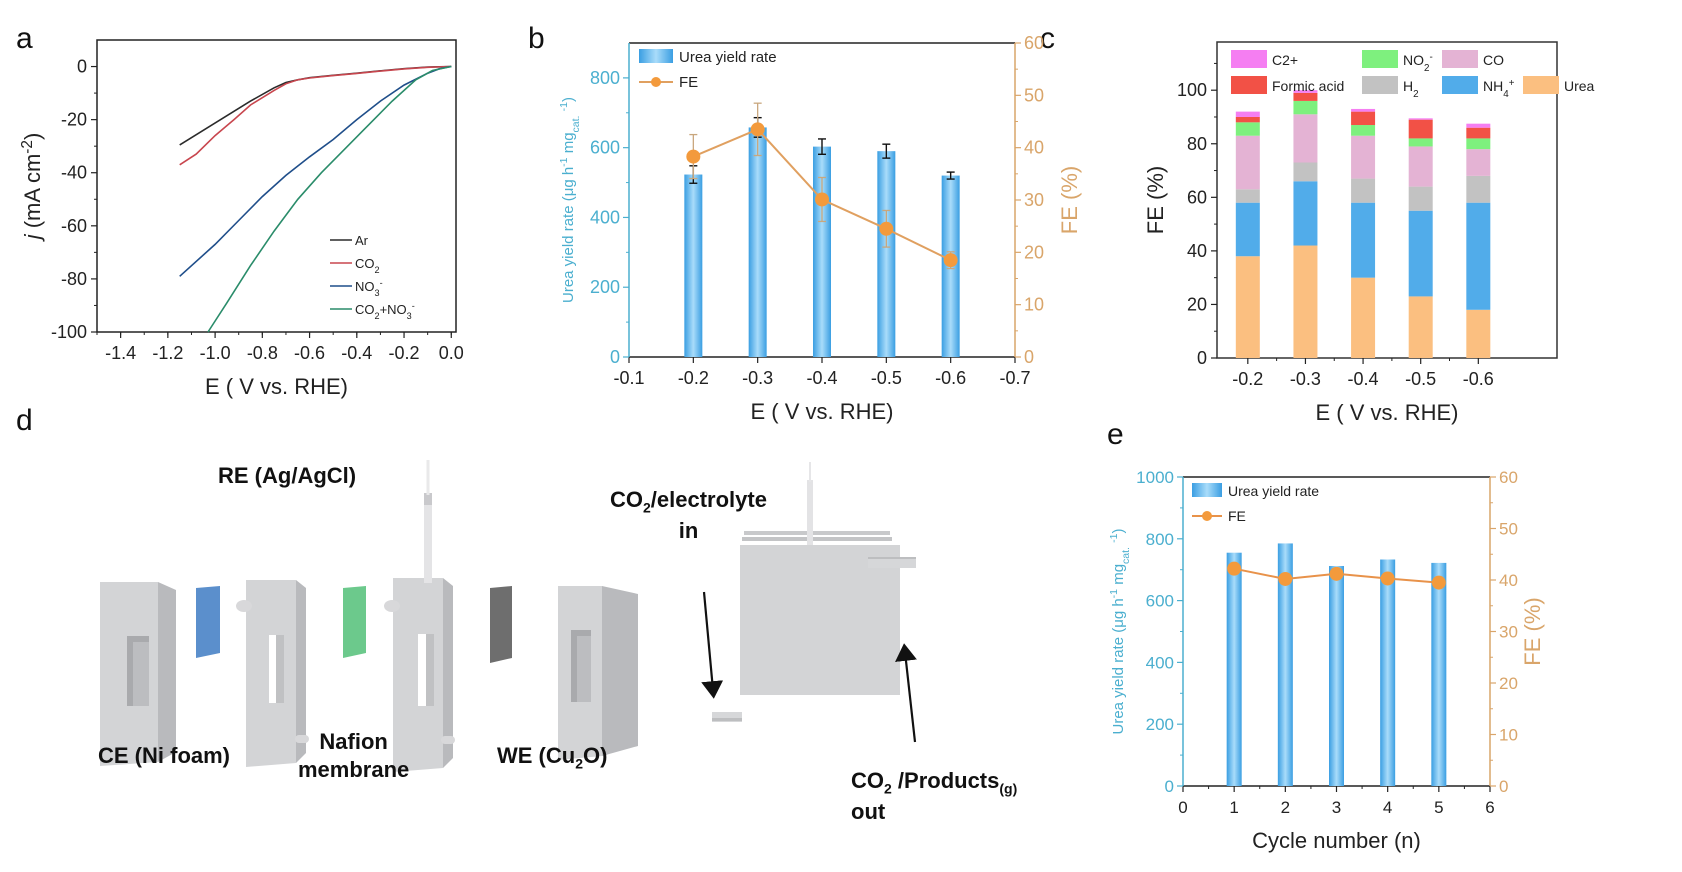 Image resolution: width=1682 pixels, height=872 pixels. I want to click on chart-b-ytick-left-label: 200, so click(605, 287).